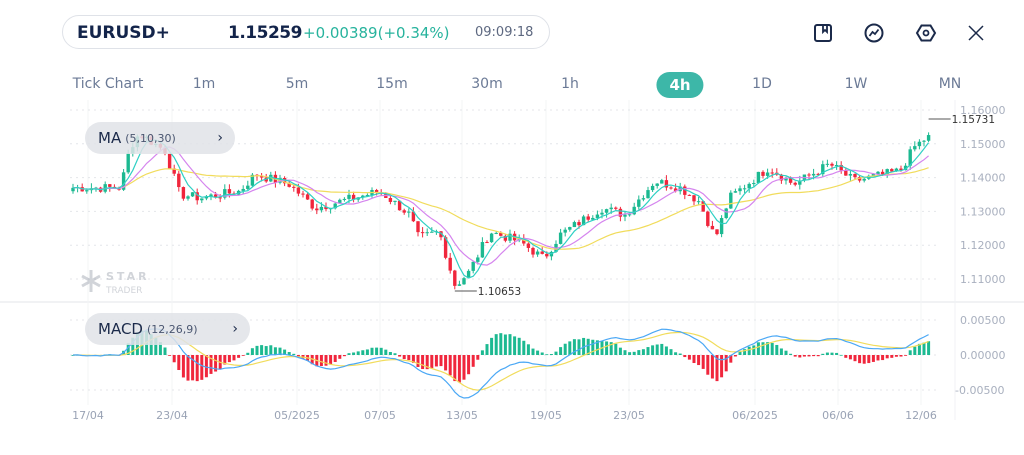  Describe the element at coordinates (204, 84) in the screenshot. I see `timeframe-1m: 1m` at that location.